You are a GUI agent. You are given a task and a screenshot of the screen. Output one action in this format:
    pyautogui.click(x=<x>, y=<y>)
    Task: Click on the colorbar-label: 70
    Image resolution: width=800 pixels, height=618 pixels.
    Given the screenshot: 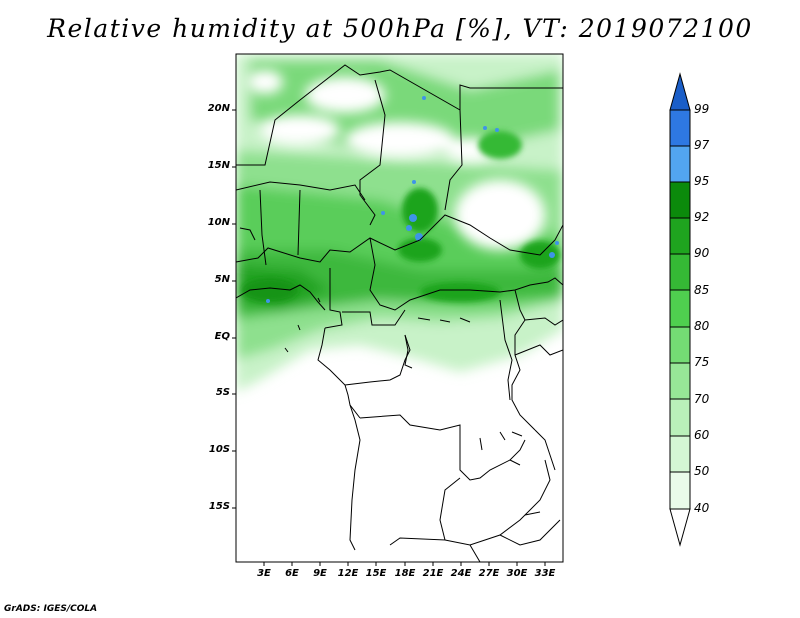 What is the action you would take?
    pyautogui.click(x=702, y=399)
    